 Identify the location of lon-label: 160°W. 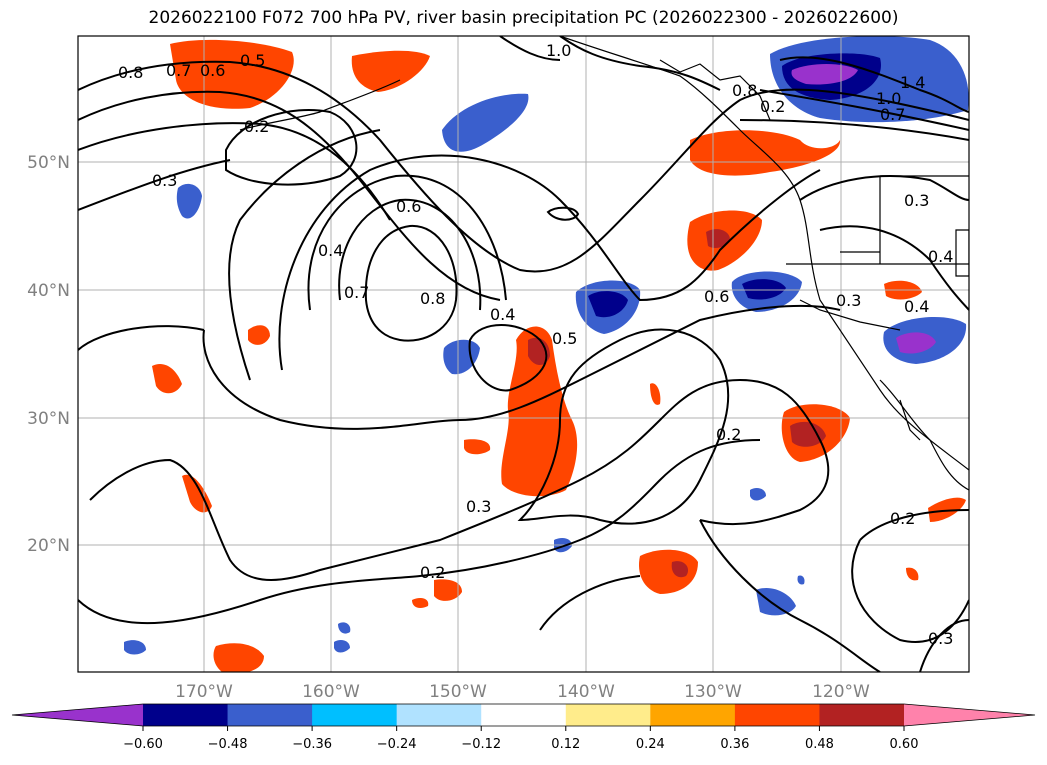
(331, 692).